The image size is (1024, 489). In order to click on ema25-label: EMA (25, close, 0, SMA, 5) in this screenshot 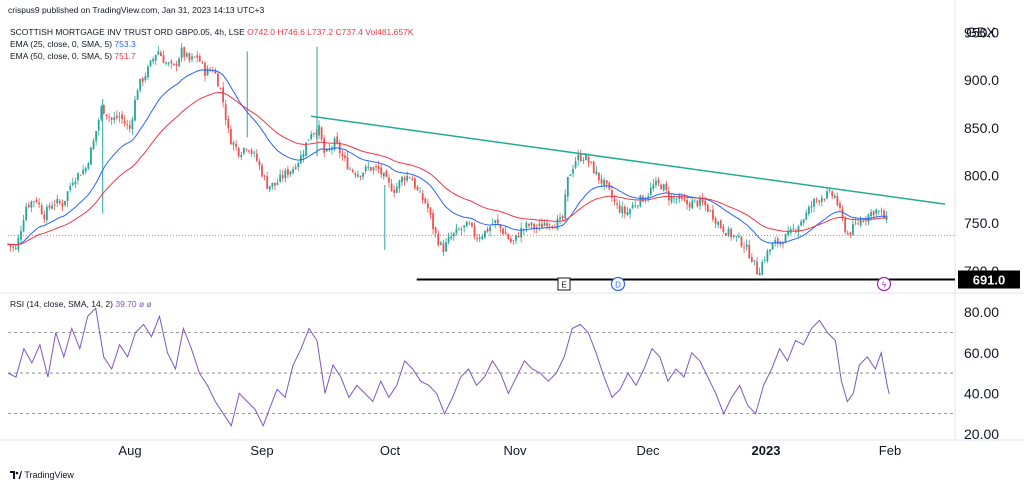, I will do `click(61, 44)`.